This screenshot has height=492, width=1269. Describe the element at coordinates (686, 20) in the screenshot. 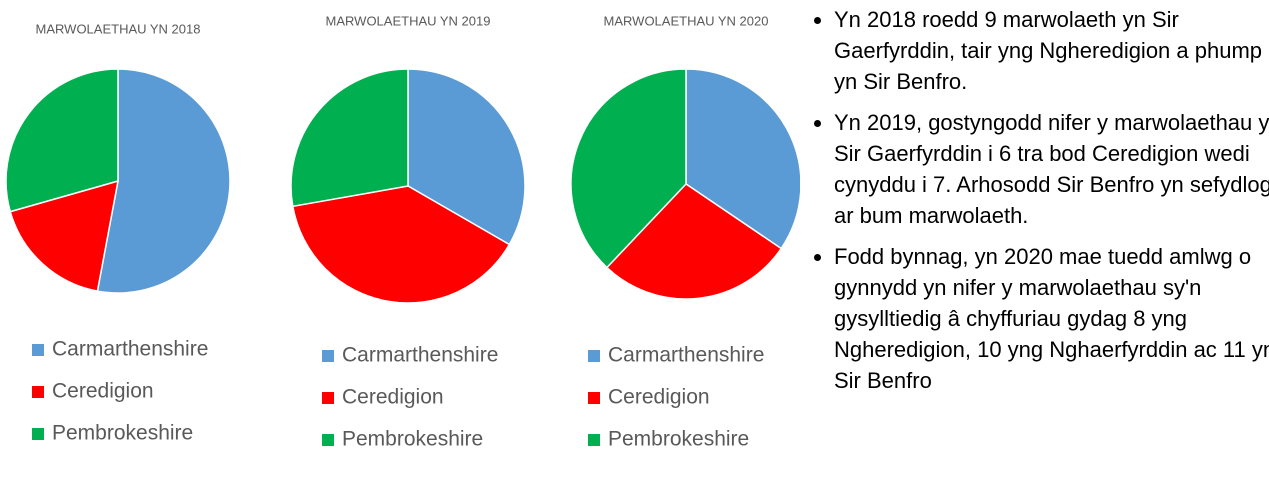

I see `chart-title: MARWOLAETHAU YN 2020` at that location.